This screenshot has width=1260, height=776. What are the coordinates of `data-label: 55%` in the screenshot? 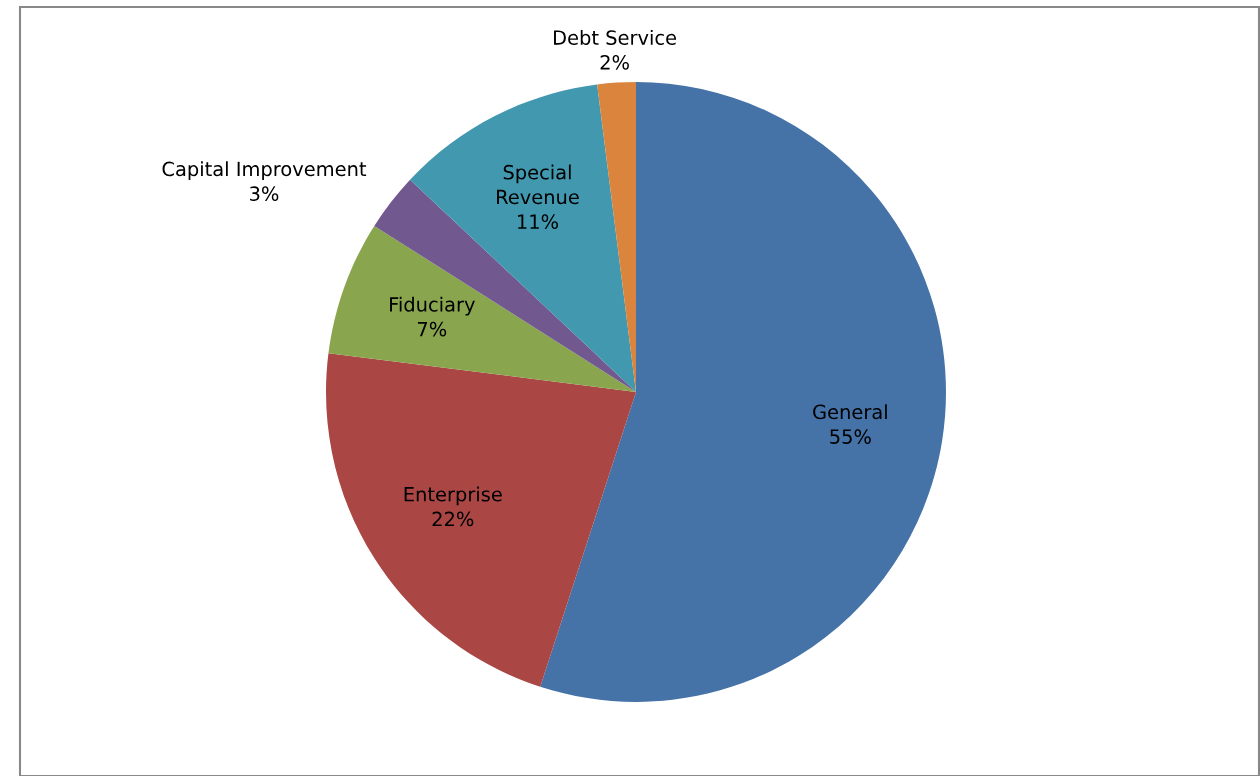 It's located at (850, 436).